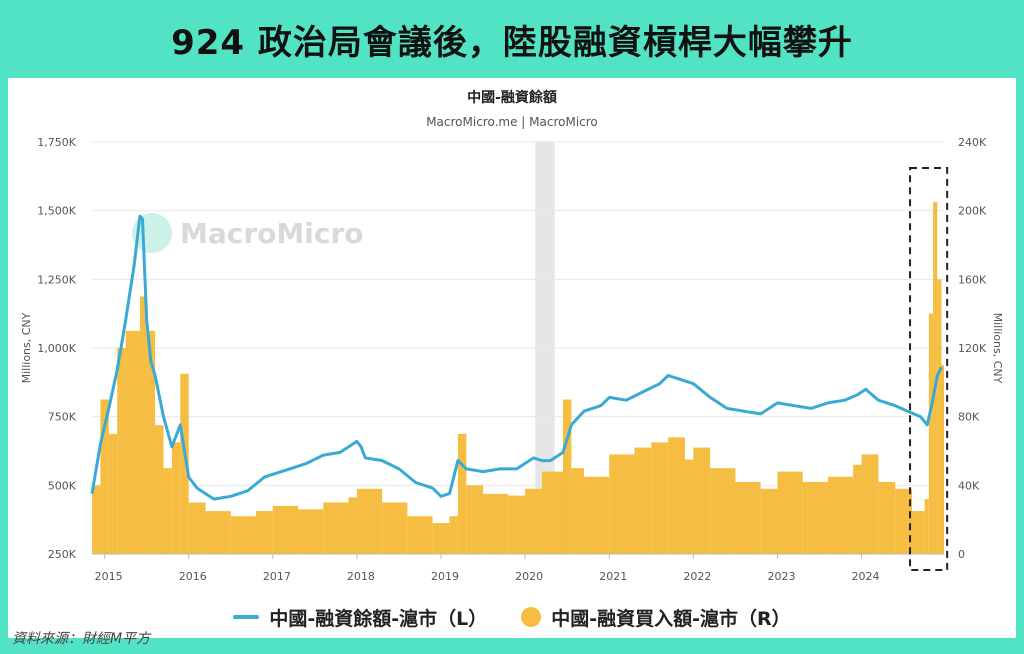  I want to click on right-tick-label: 40K, so click(969, 485).